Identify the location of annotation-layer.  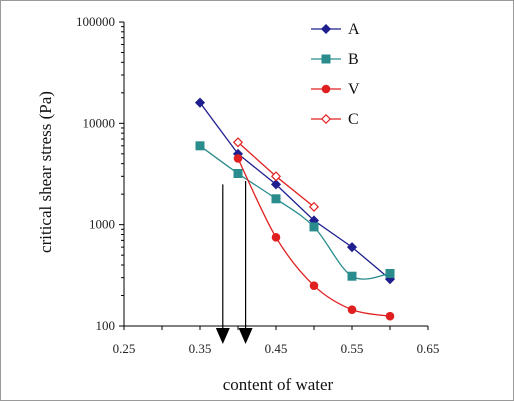
(234, 262).